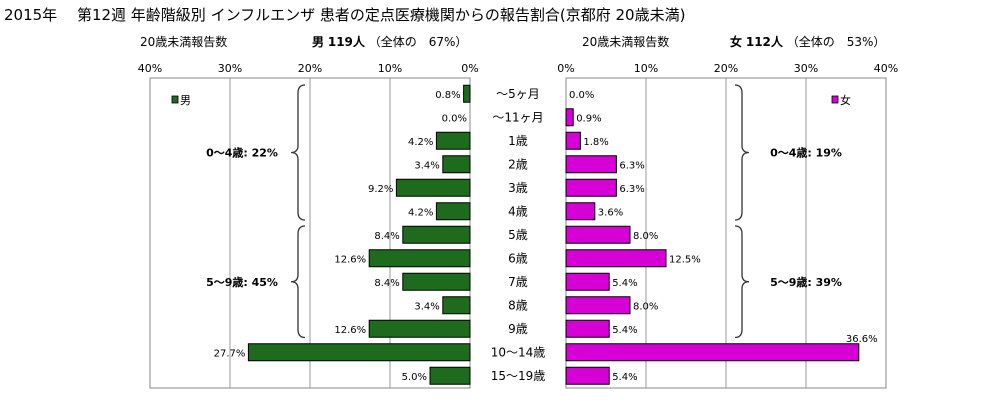  What do you see at coordinates (150, 68) in the screenshot?
I see `male-tick-label: 40%` at bounding box center [150, 68].